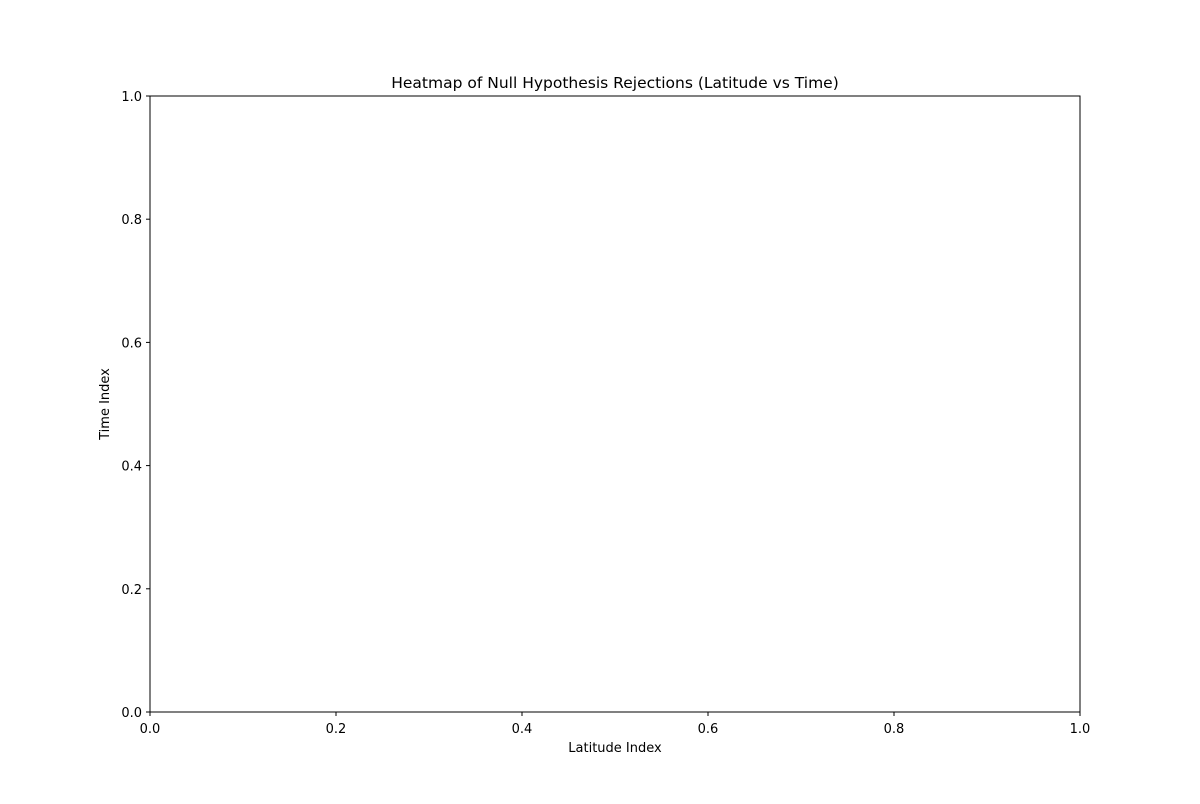  What do you see at coordinates (522, 729) in the screenshot?
I see `x-tick-label: 0.4` at bounding box center [522, 729].